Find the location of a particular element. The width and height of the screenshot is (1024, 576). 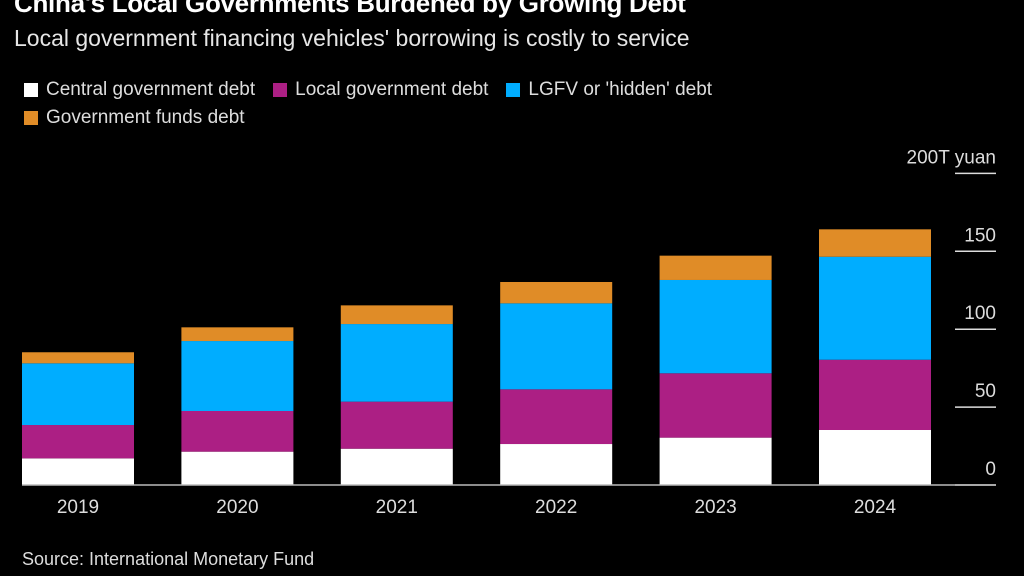

legend-item: LGFV or 'hidden' debt is located at coordinates (609, 90).